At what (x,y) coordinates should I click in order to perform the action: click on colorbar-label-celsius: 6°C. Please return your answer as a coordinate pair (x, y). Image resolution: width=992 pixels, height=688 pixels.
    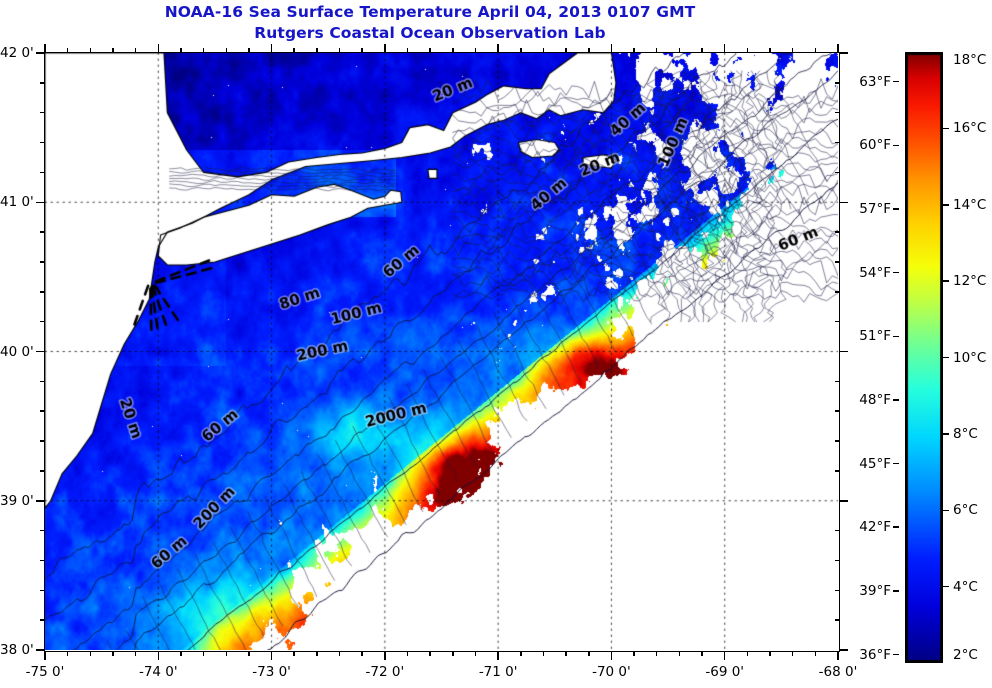
    Looking at the image, I should click on (965, 510).